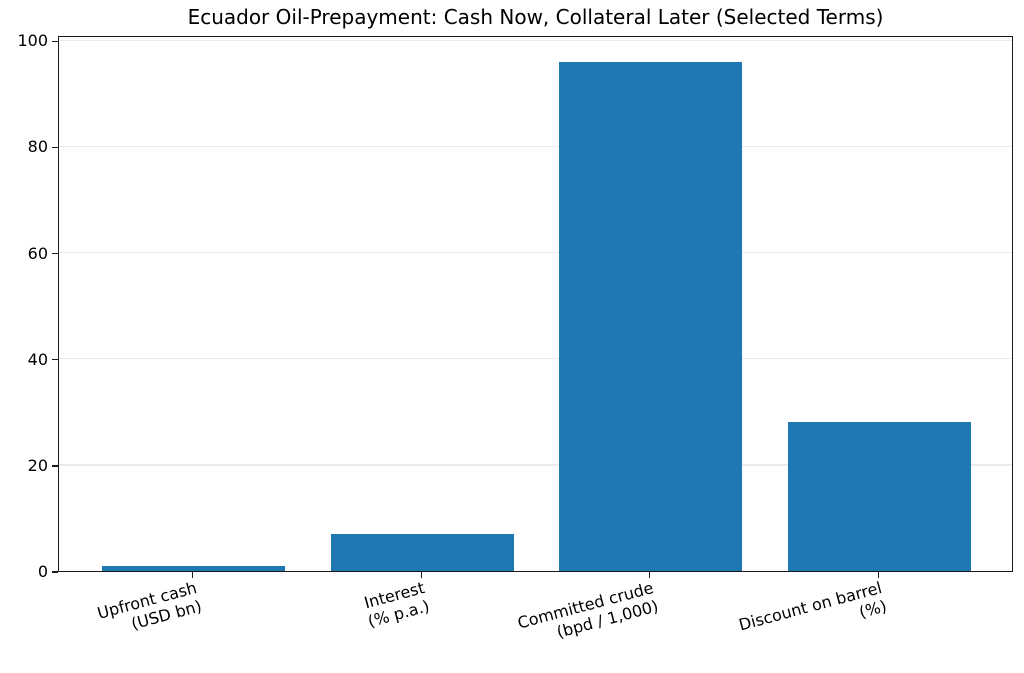  Describe the element at coordinates (535, 359) in the screenshot. I see `gridline-y40` at that location.